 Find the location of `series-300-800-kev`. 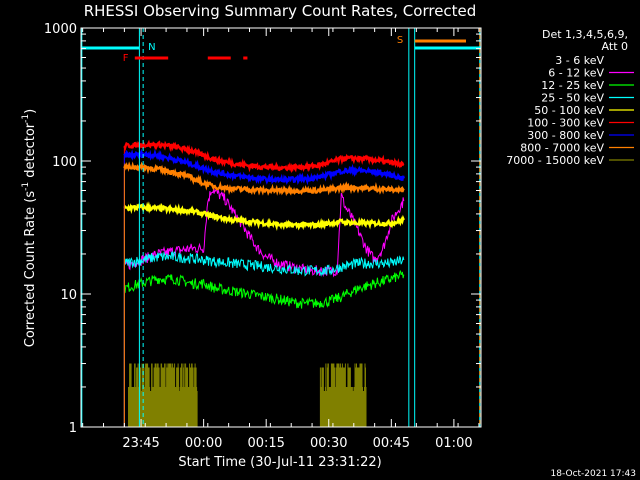

series-300-800-kev is located at coordinates (264, 167).